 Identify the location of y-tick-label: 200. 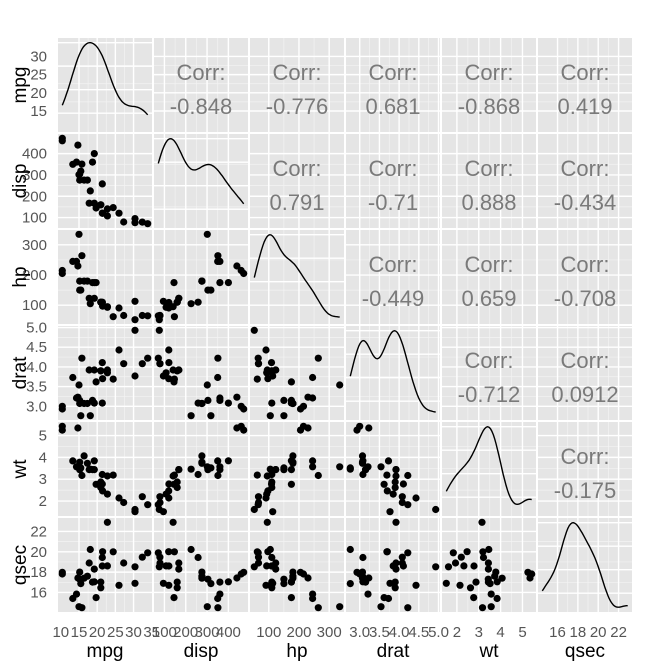
(34, 196).